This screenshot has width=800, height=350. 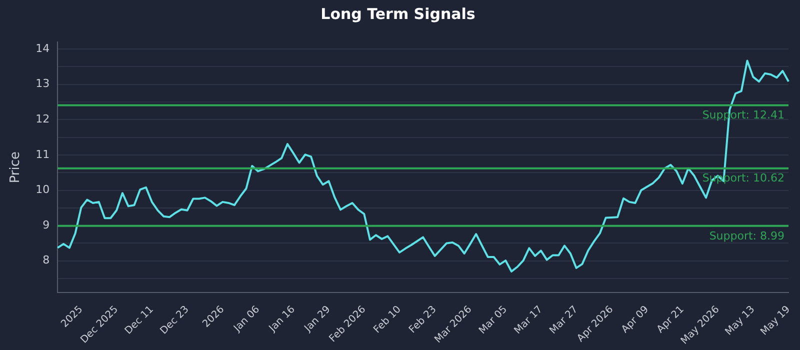 What do you see at coordinates (43, 189) in the screenshot?
I see `y-tick-label: 10` at bounding box center [43, 189].